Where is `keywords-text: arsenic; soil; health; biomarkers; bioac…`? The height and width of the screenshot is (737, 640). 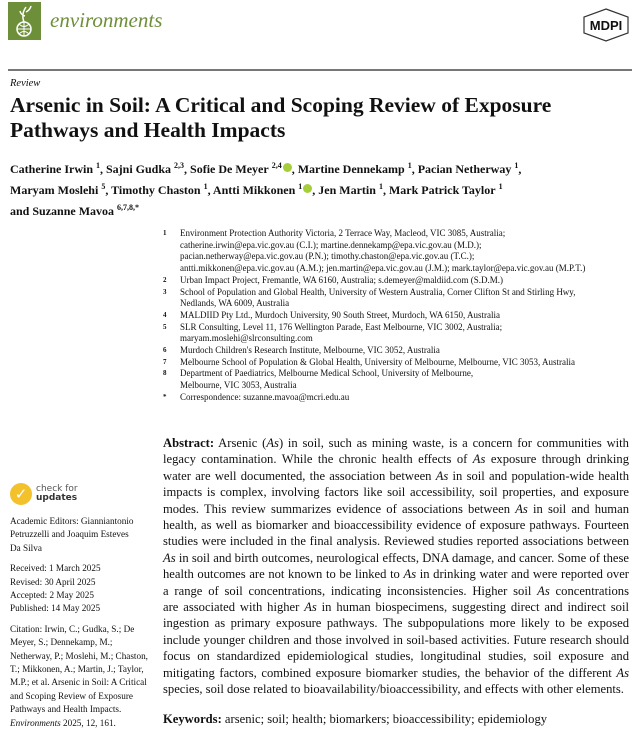 keywords-text: arsenic; soil; health; biomarkers; bioac… is located at coordinates (386, 719).